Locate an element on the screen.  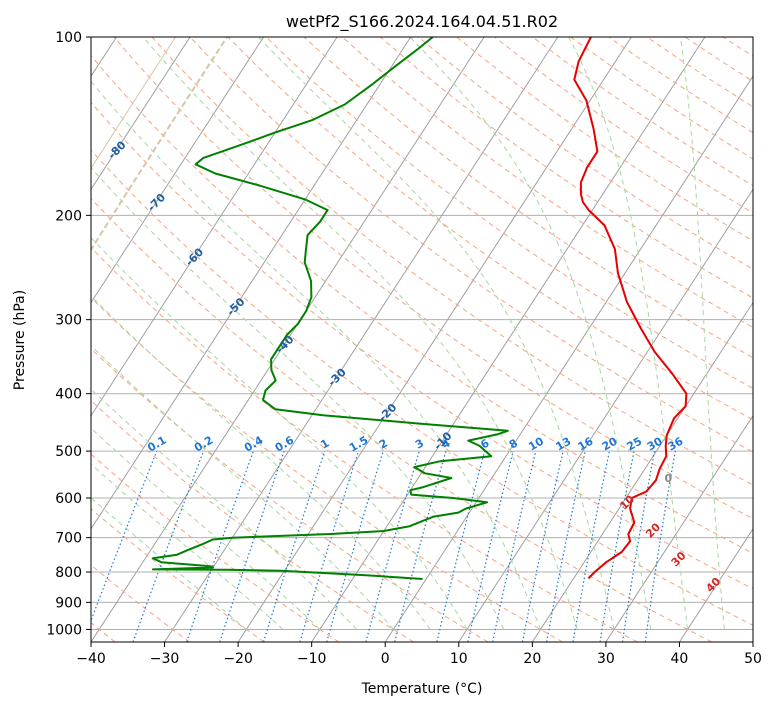
y-tick-label: 400 is located at coordinates (68, 395).